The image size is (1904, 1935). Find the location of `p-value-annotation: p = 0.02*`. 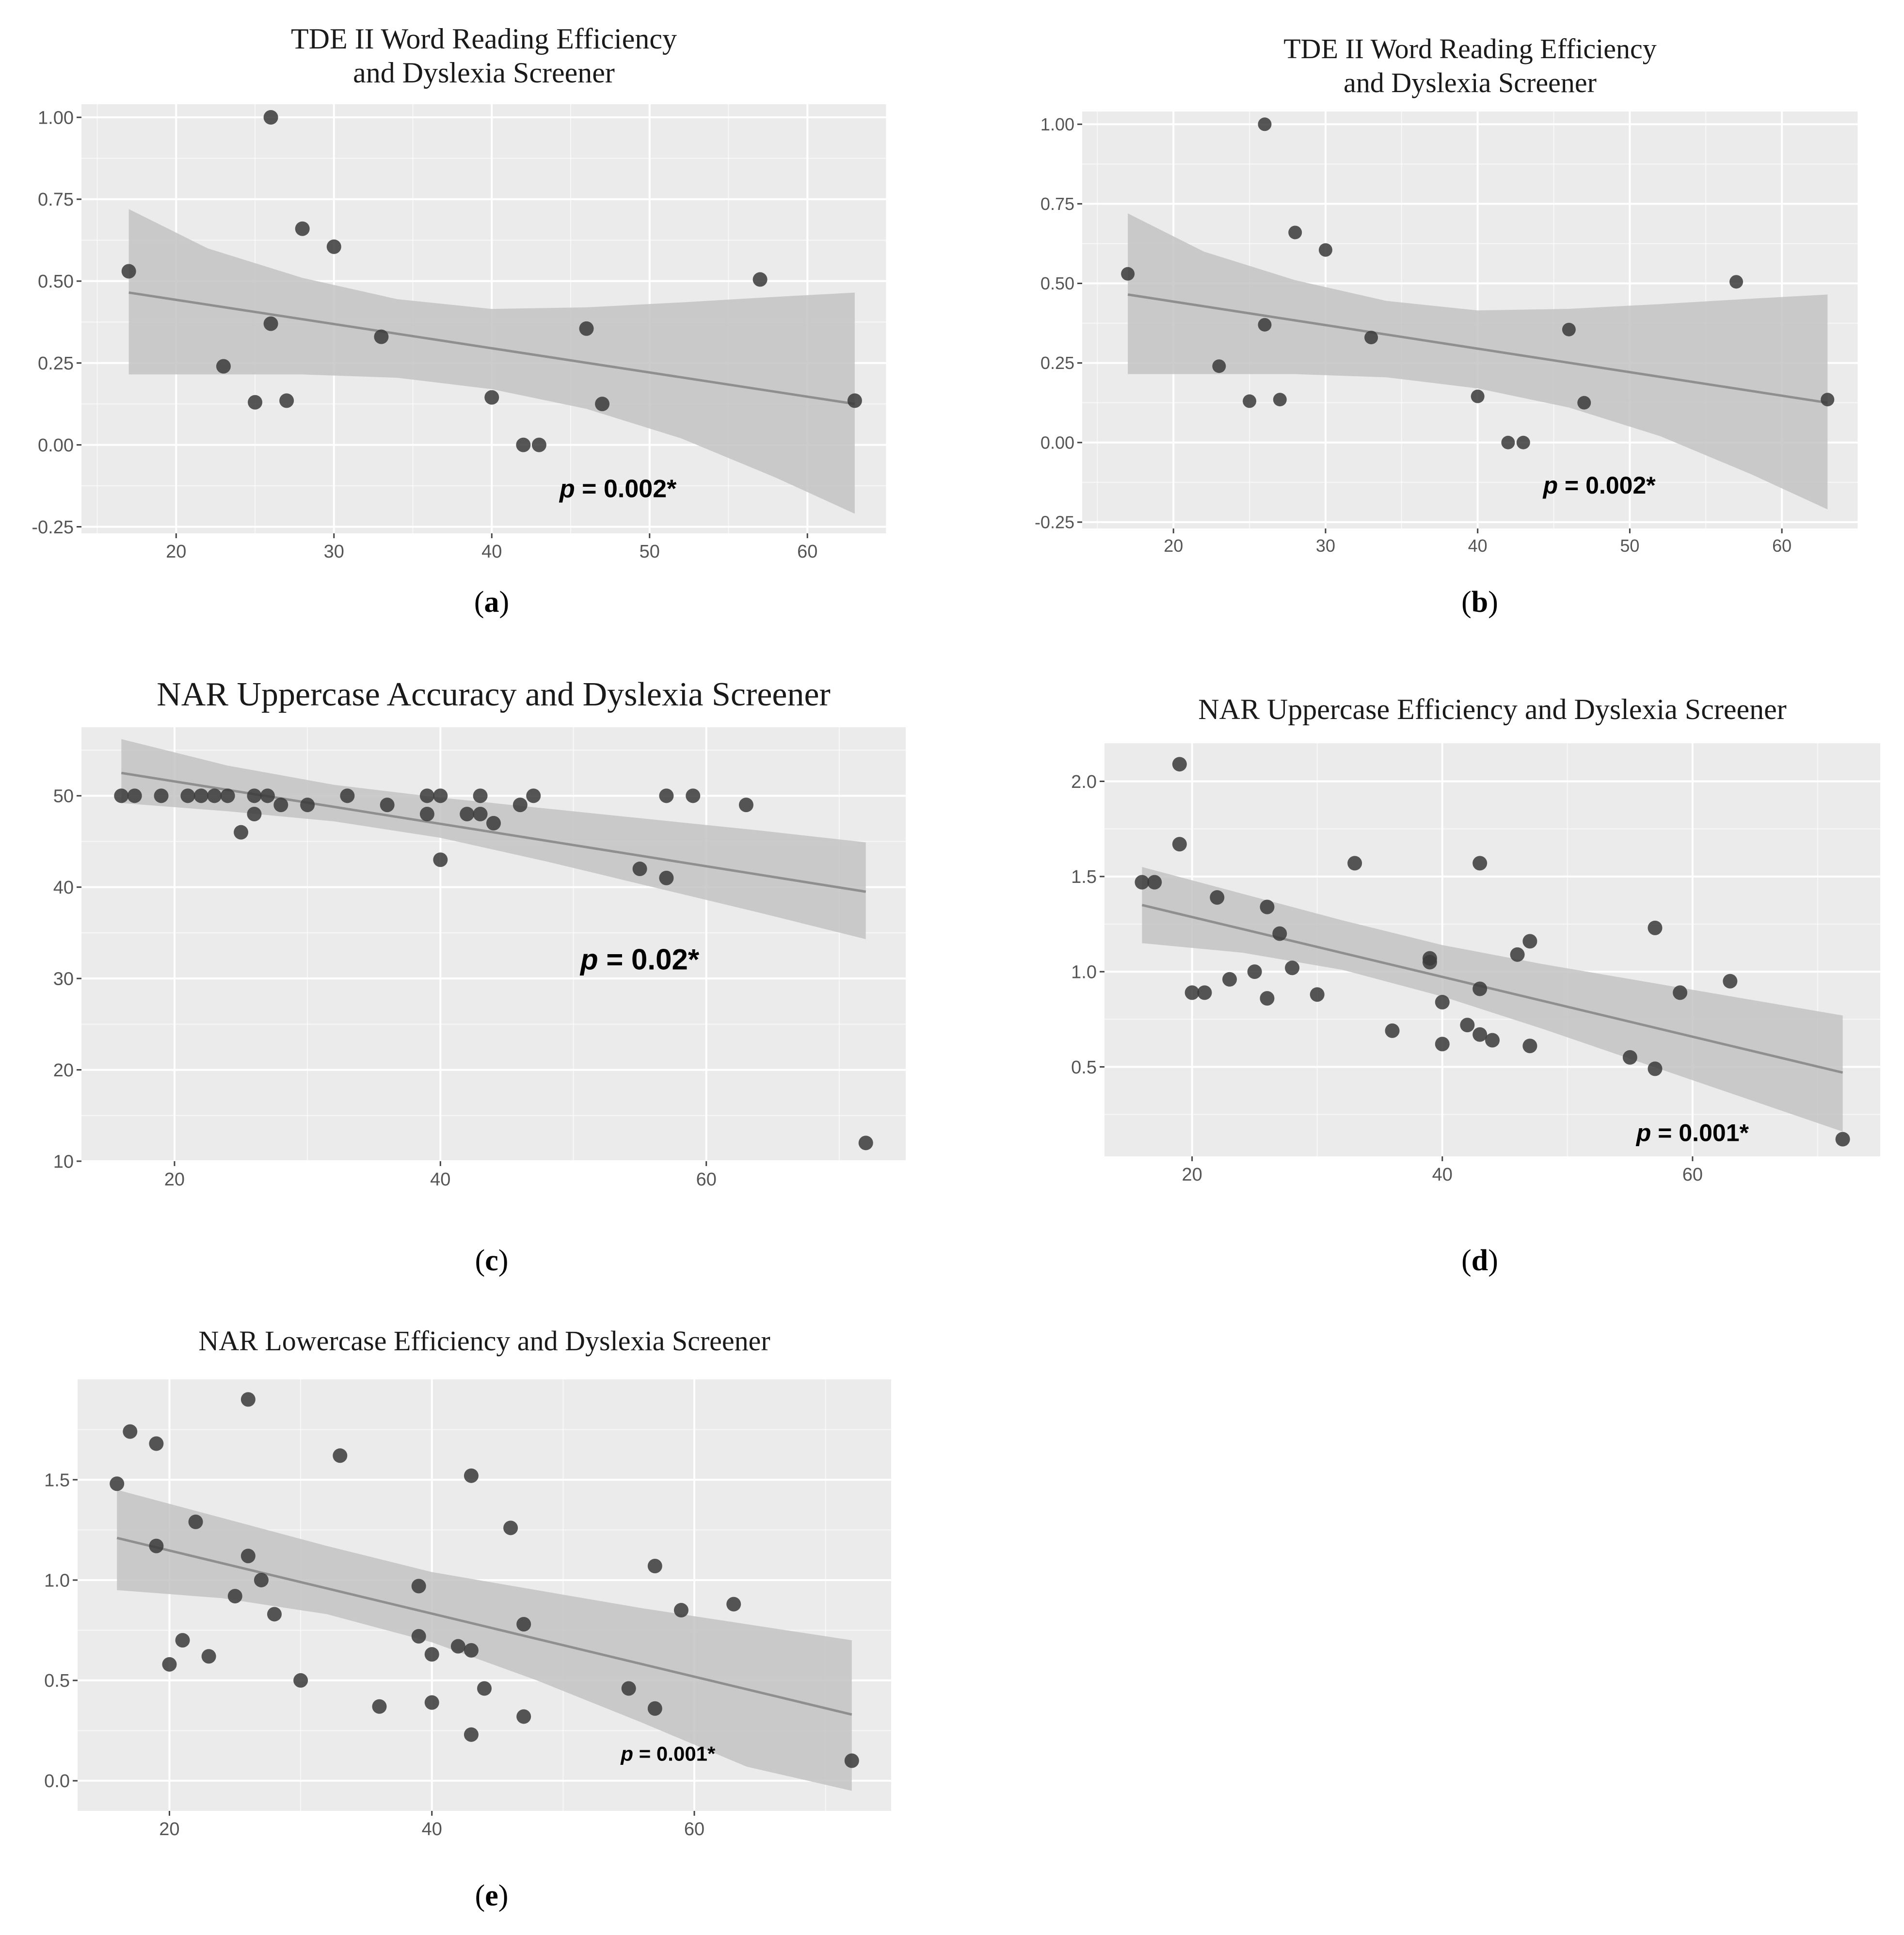

p-value-annotation: p = 0.02* is located at coordinates (639, 959).